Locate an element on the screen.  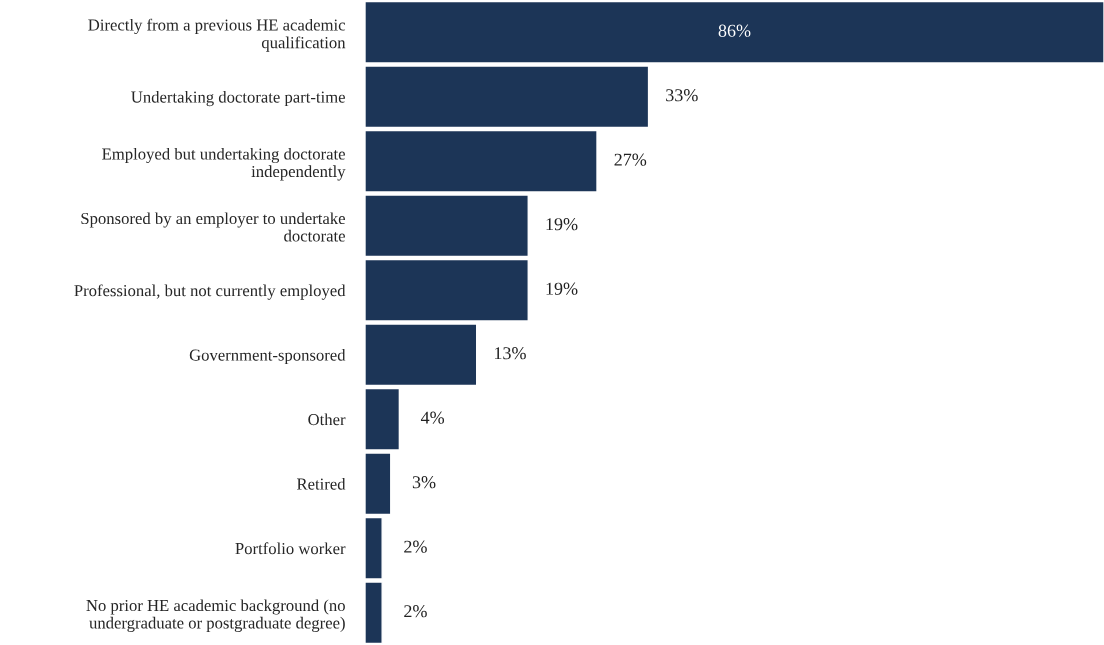
y-tick-label: No prior HE academic background (no undergraduate or postgraduate degree) is located at coordinates (215, 616).